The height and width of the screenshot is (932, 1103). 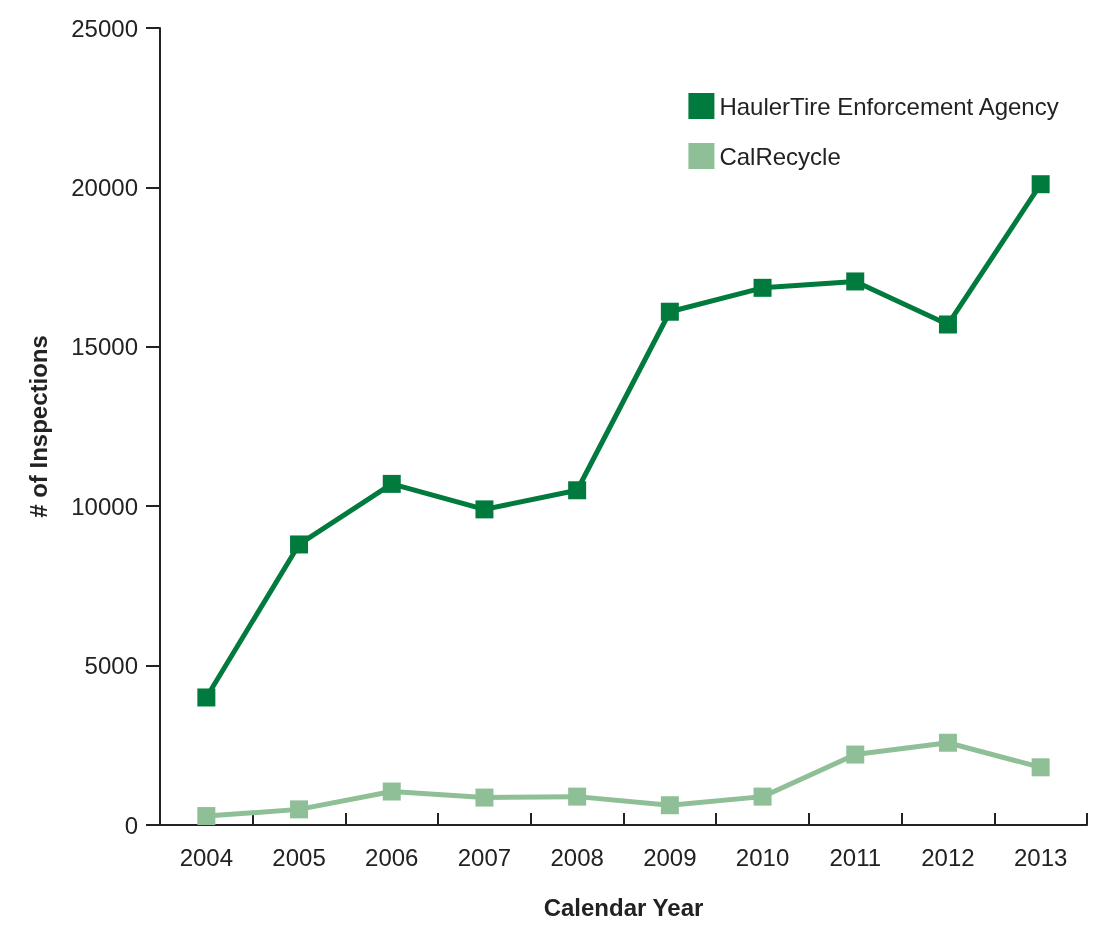 What do you see at coordinates (104, 506) in the screenshot?
I see `y-tick-label: 10000` at bounding box center [104, 506].